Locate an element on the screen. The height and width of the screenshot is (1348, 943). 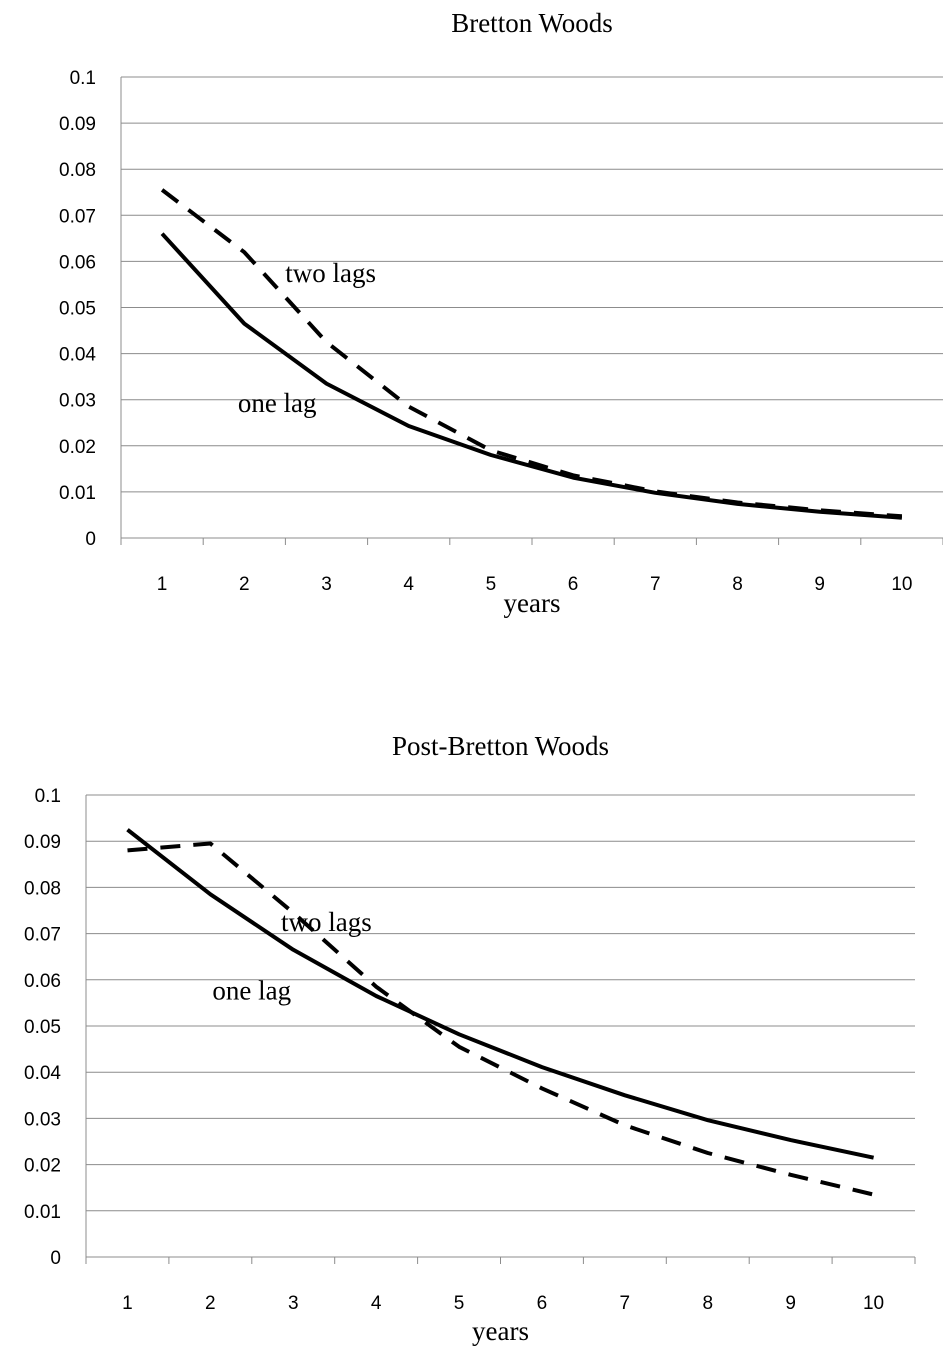
chart-title: Bretton Woods is located at coordinates (532, 23).